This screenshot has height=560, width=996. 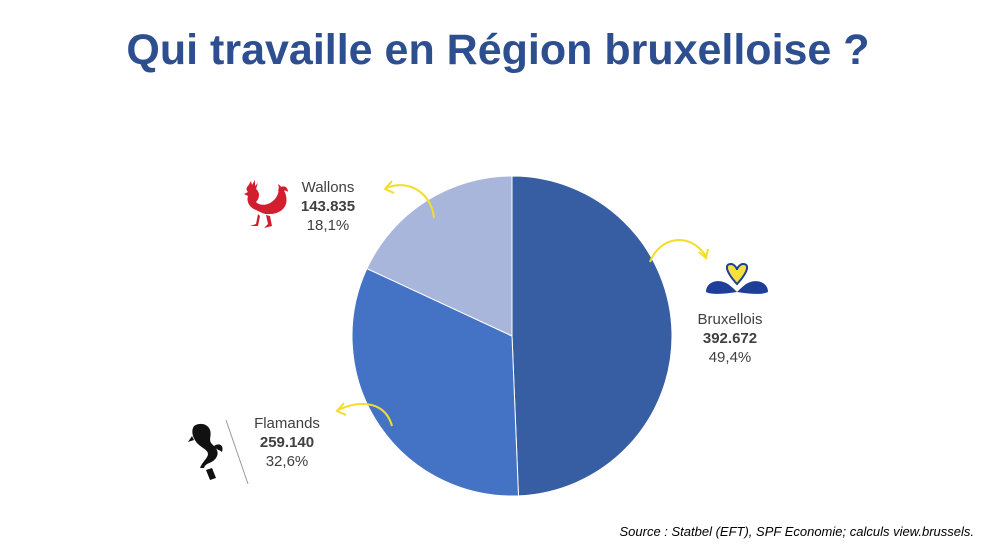 I want to click on label-flamands: Flamands 259.140 32,6%, so click(x=287, y=442).